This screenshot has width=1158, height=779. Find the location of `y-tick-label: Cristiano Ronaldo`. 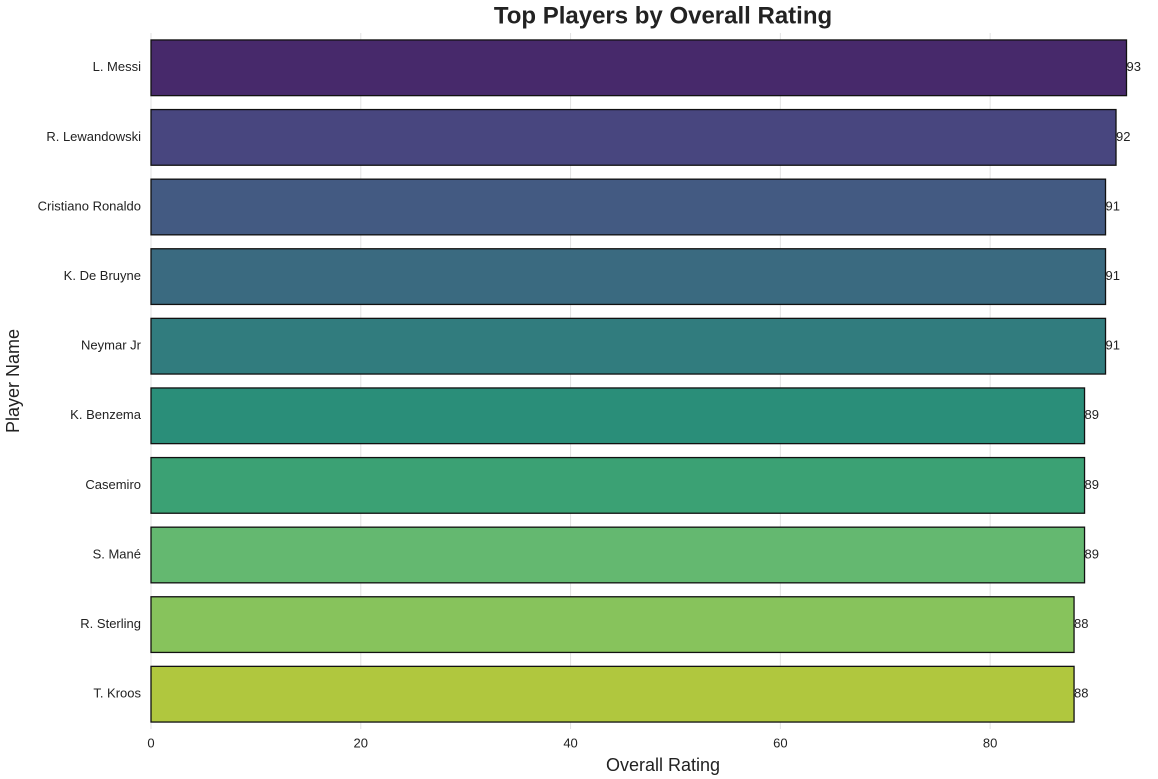

y-tick-label: Cristiano Ronaldo is located at coordinates (89, 205).